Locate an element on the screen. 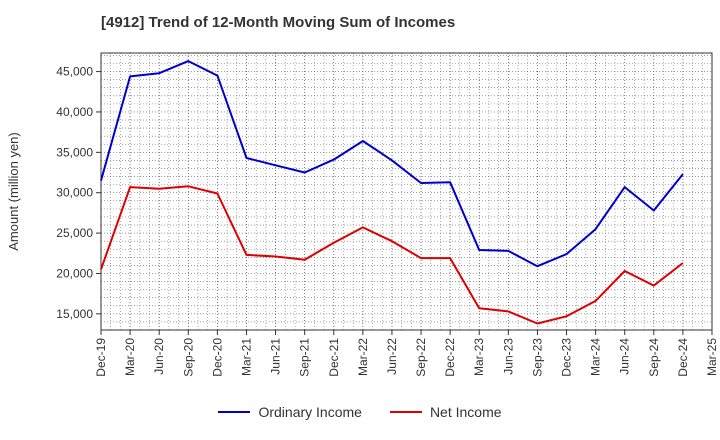 Image resolution: width=720 pixels, height=440 pixels. x-tick-label: Sep-23 is located at coordinates (537, 357).